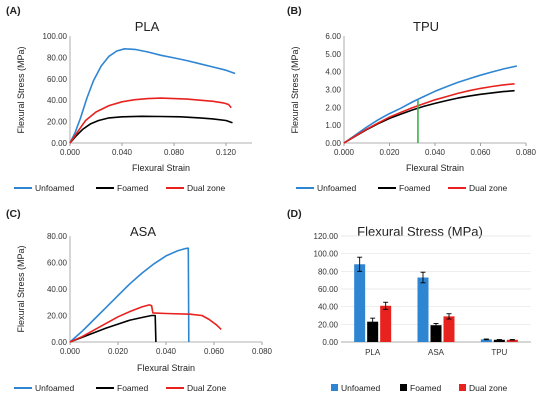  I want to click on panel-letter: (A), so click(13, 11).